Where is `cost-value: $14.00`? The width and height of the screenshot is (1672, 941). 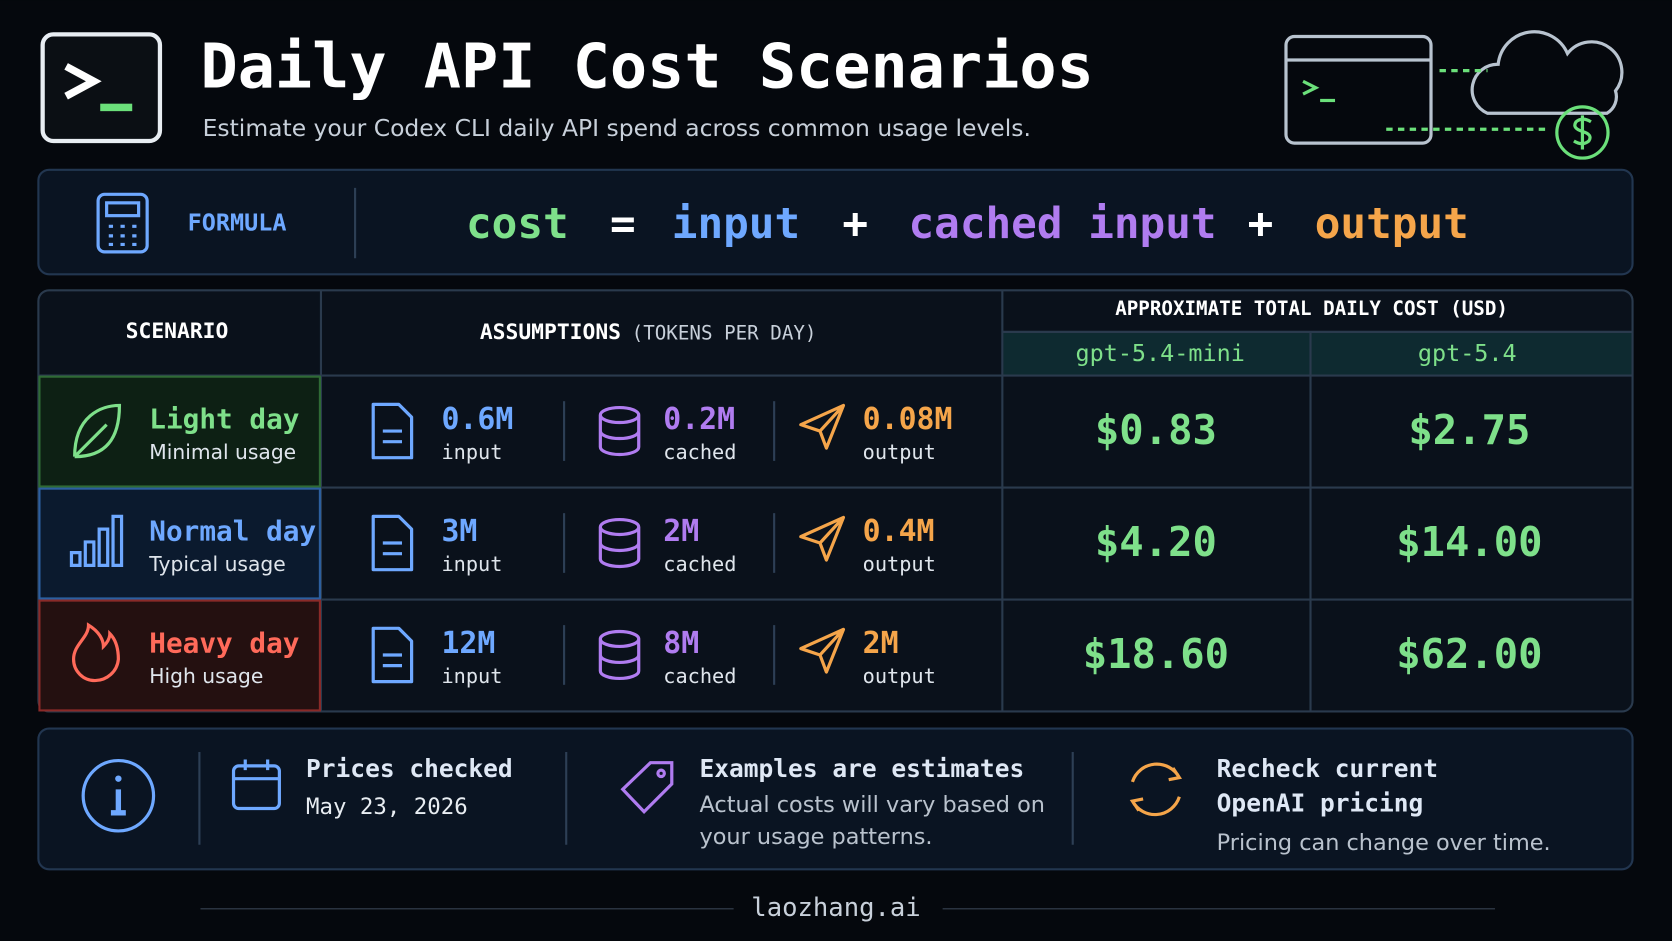
cost-value: $14.00 is located at coordinates (1469, 542).